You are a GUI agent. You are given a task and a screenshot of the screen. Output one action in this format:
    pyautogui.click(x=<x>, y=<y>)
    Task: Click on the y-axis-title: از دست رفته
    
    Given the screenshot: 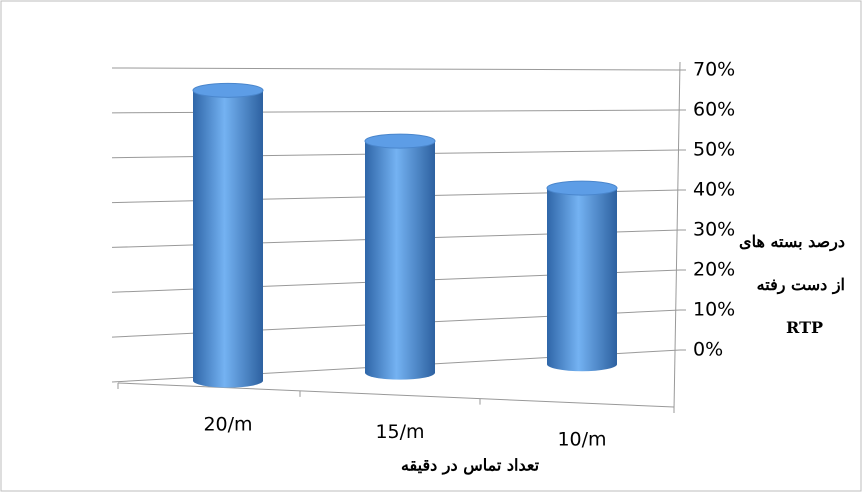 What is the action you would take?
    pyautogui.click(x=800, y=284)
    